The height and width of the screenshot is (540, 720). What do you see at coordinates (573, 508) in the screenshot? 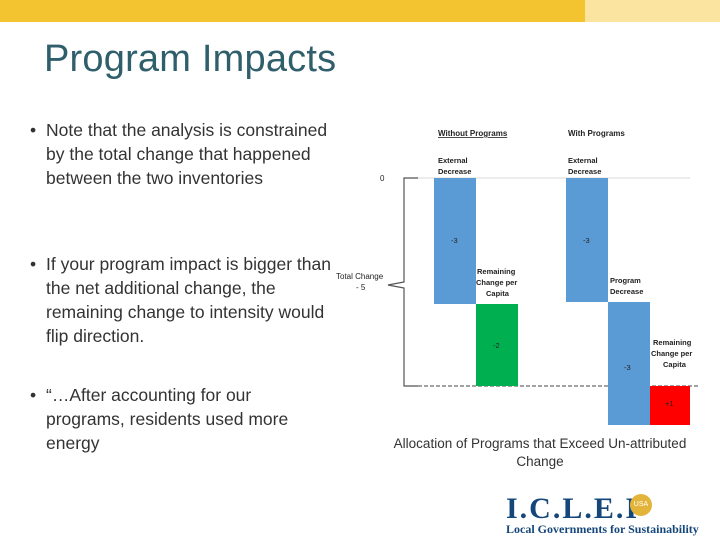
I see `logo-wordmark: I.C.L.E.I` at bounding box center [573, 508].